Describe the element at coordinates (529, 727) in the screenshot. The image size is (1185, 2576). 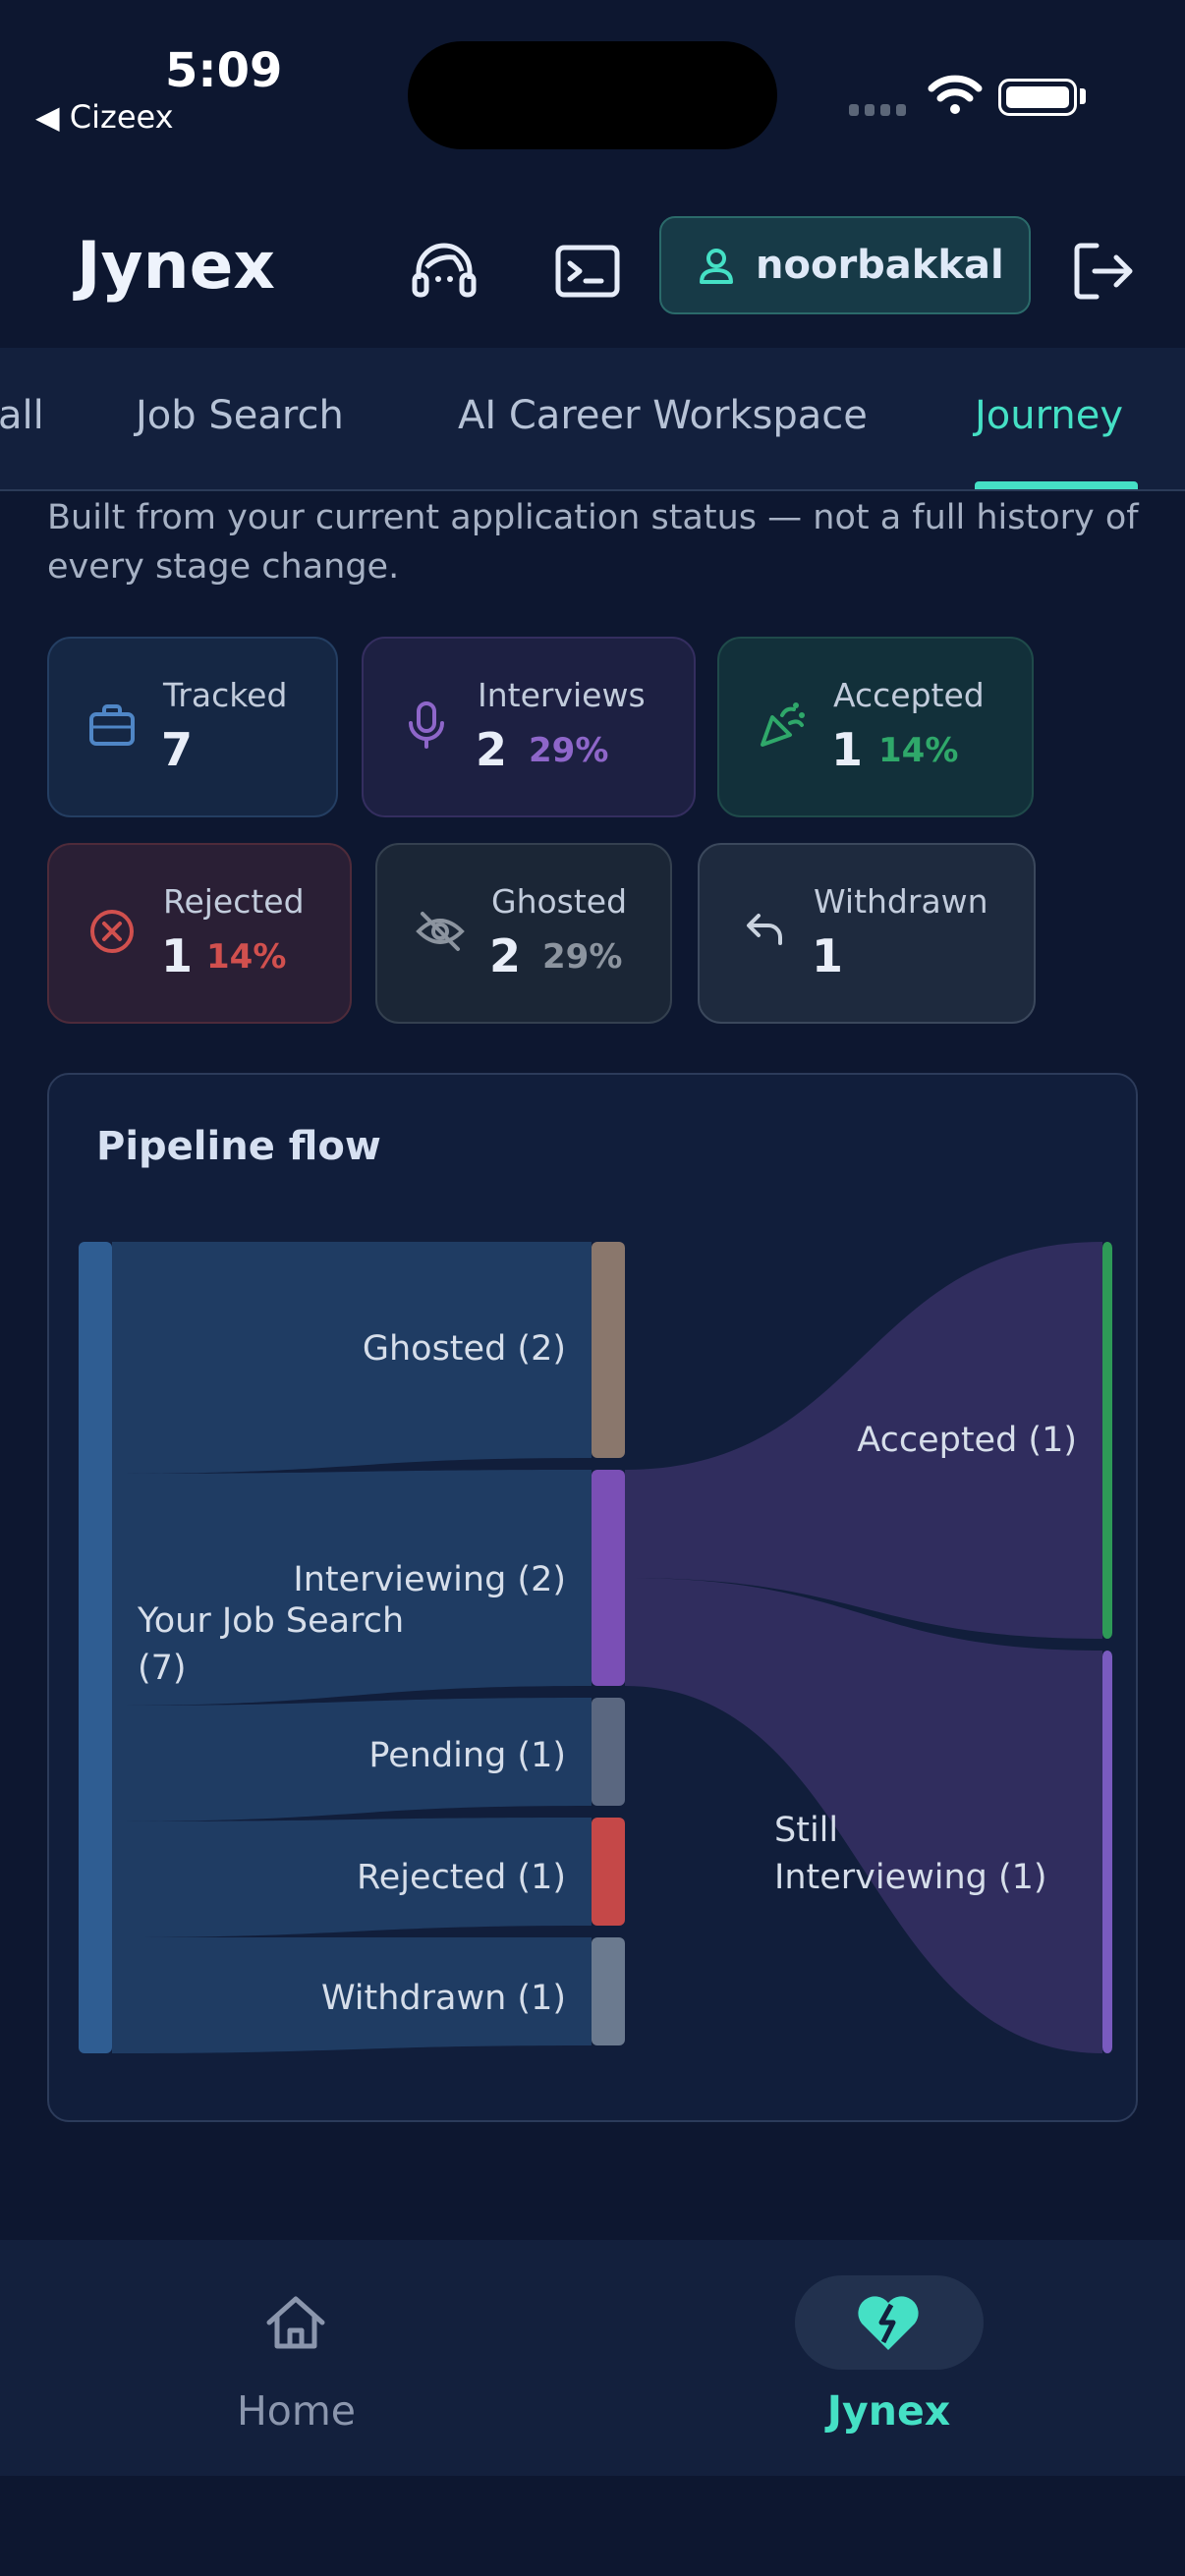
I see `stat-card-interviews: Interviews 2 29%` at that location.